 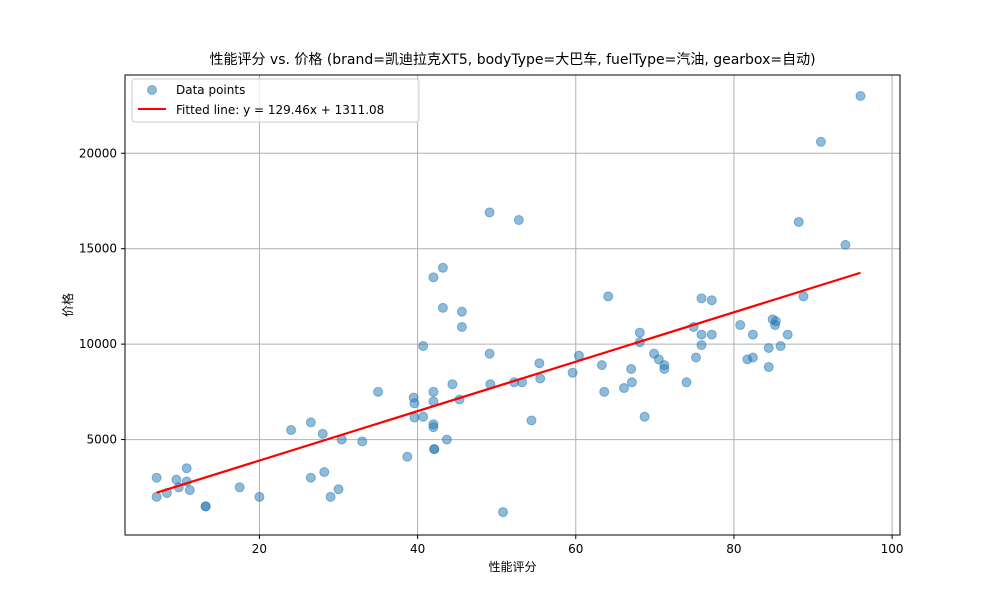 I want to click on y-axis-label: 价格, so click(x=67, y=305).